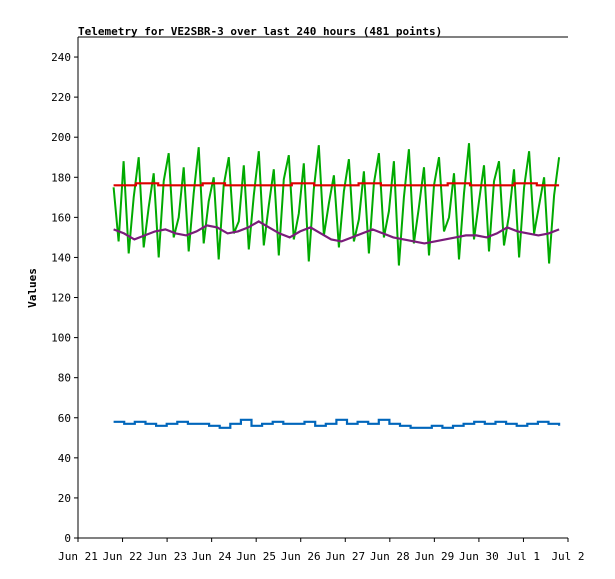  What do you see at coordinates (61, 338) in the screenshot?
I see `y-tick-label: 100` at bounding box center [61, 338].